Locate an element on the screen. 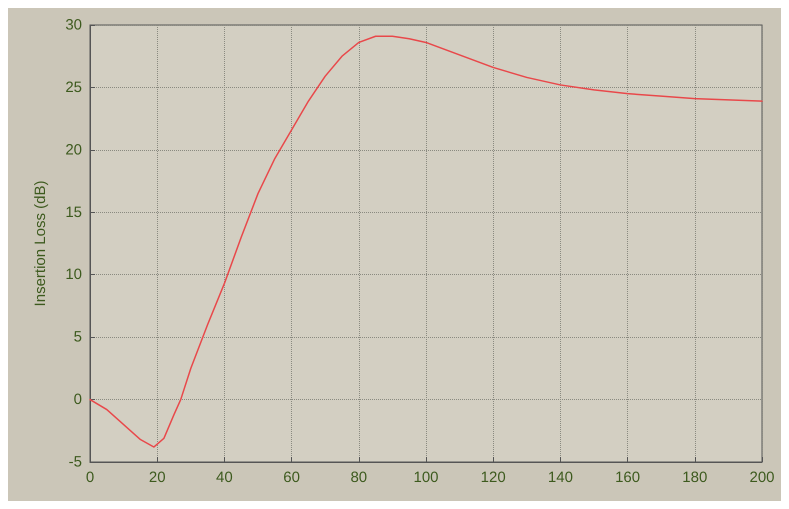 This screenshot has width=789, height=509. x-tick-label: 0 is located at coordinates (90, 477).